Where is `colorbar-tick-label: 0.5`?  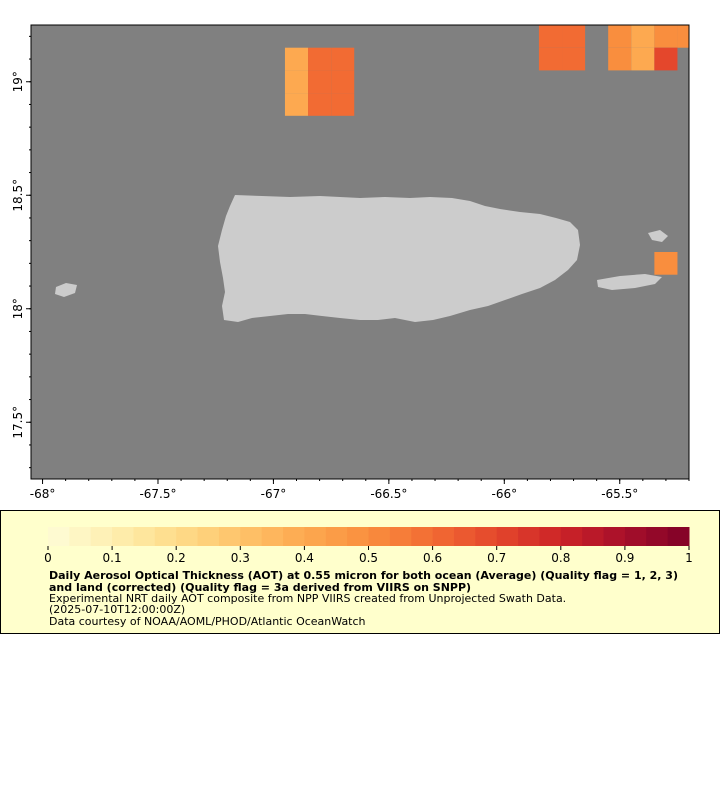 colorbar-tick-label: 0.5 is located at coordinates (368, 558).